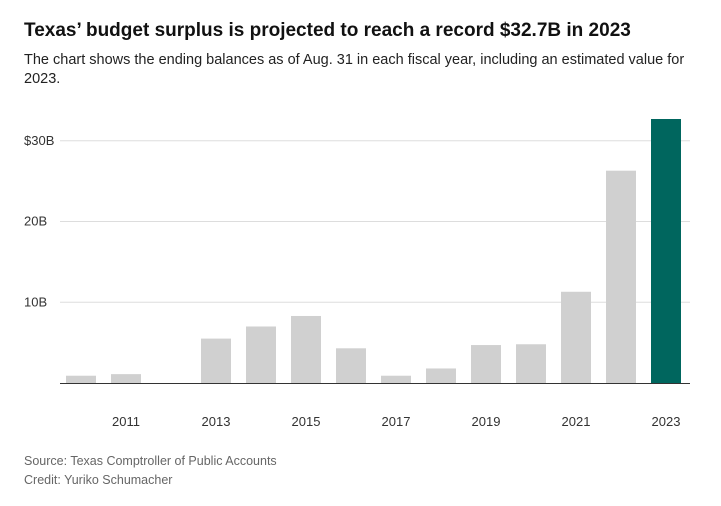 The image size is (721, 506). What do you see at coordinates (216, 421) in the screenshot?
I see `x-tick-label: 2013` at bounding box center [216, 421].